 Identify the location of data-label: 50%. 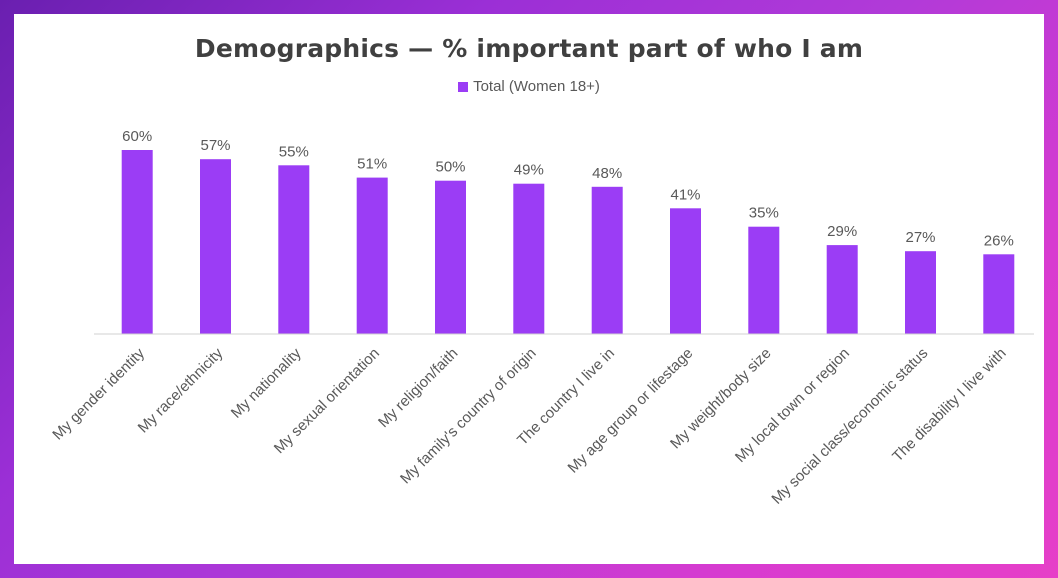
(450, 167).